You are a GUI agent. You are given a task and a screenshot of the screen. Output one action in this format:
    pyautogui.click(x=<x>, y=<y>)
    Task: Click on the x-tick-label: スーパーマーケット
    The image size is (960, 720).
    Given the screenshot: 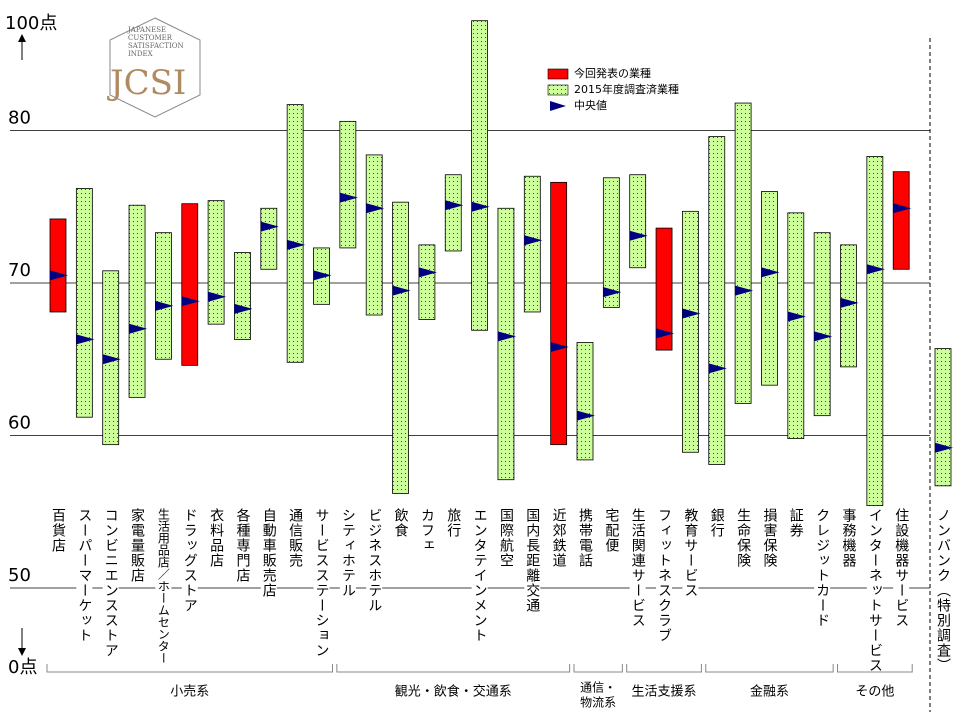 What is the action you would take?
    pyautogui.click(x=84, y=575)
    